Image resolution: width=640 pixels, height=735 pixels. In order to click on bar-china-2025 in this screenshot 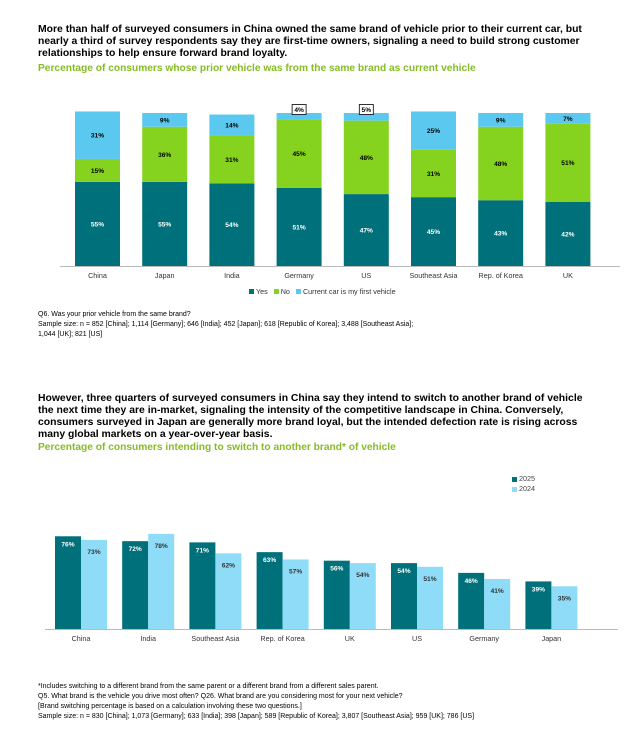, I will do `click(68, 582)`.